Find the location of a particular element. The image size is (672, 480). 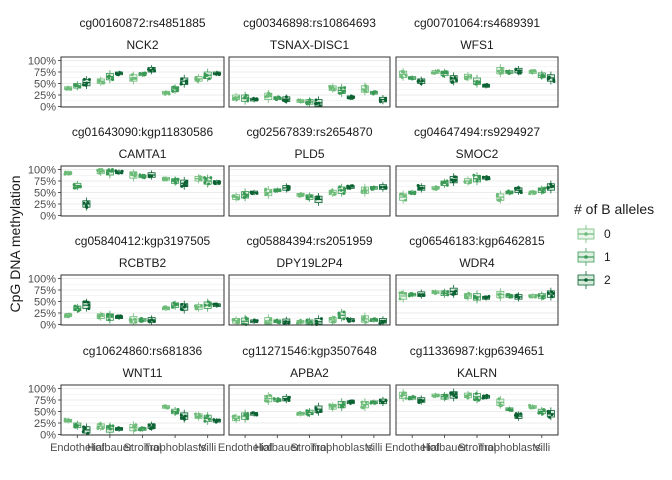

facet-panel: cg00701064:rs4689391 WFS1 is located at coordinates (477, 62).